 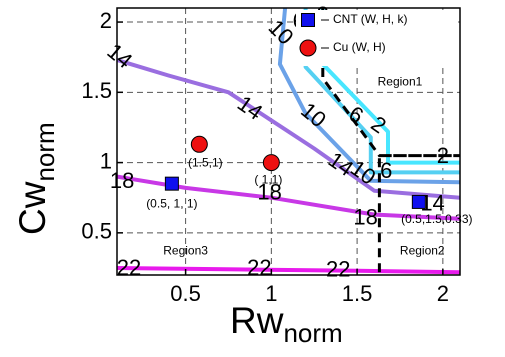 I want to click on point-annotation: ( 1,1), so click(x=268, y=180).